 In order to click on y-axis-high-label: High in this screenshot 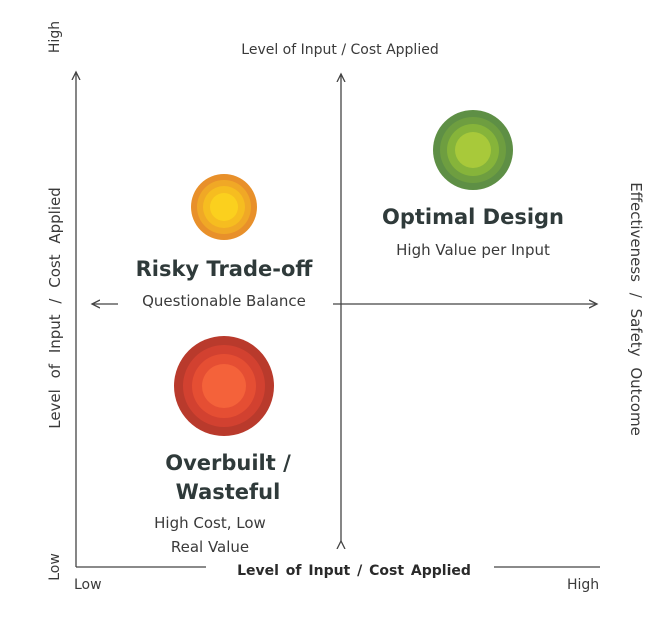, I will do `click(55, 37)`.